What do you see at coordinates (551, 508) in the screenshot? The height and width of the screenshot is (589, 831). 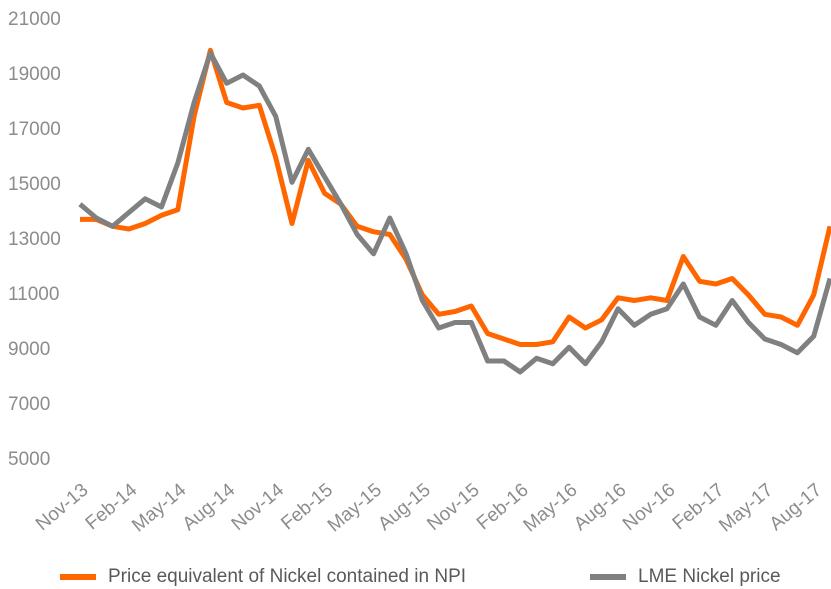 I see `x-tick-label: May-16` at bounding box center [551, 508].